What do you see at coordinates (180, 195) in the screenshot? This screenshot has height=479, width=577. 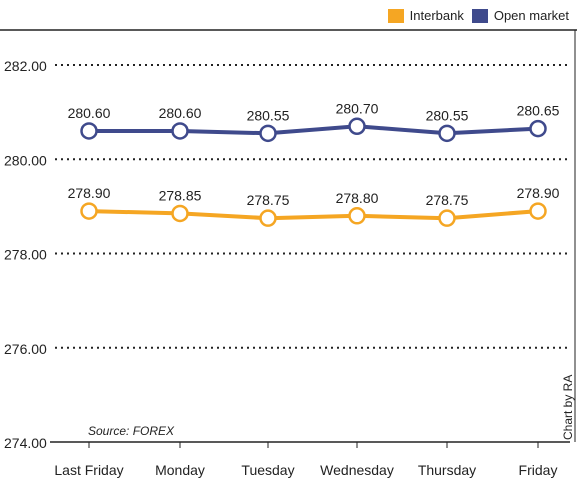 I see `data-label-interbank: 278.85` at bounding box center [180, 195].